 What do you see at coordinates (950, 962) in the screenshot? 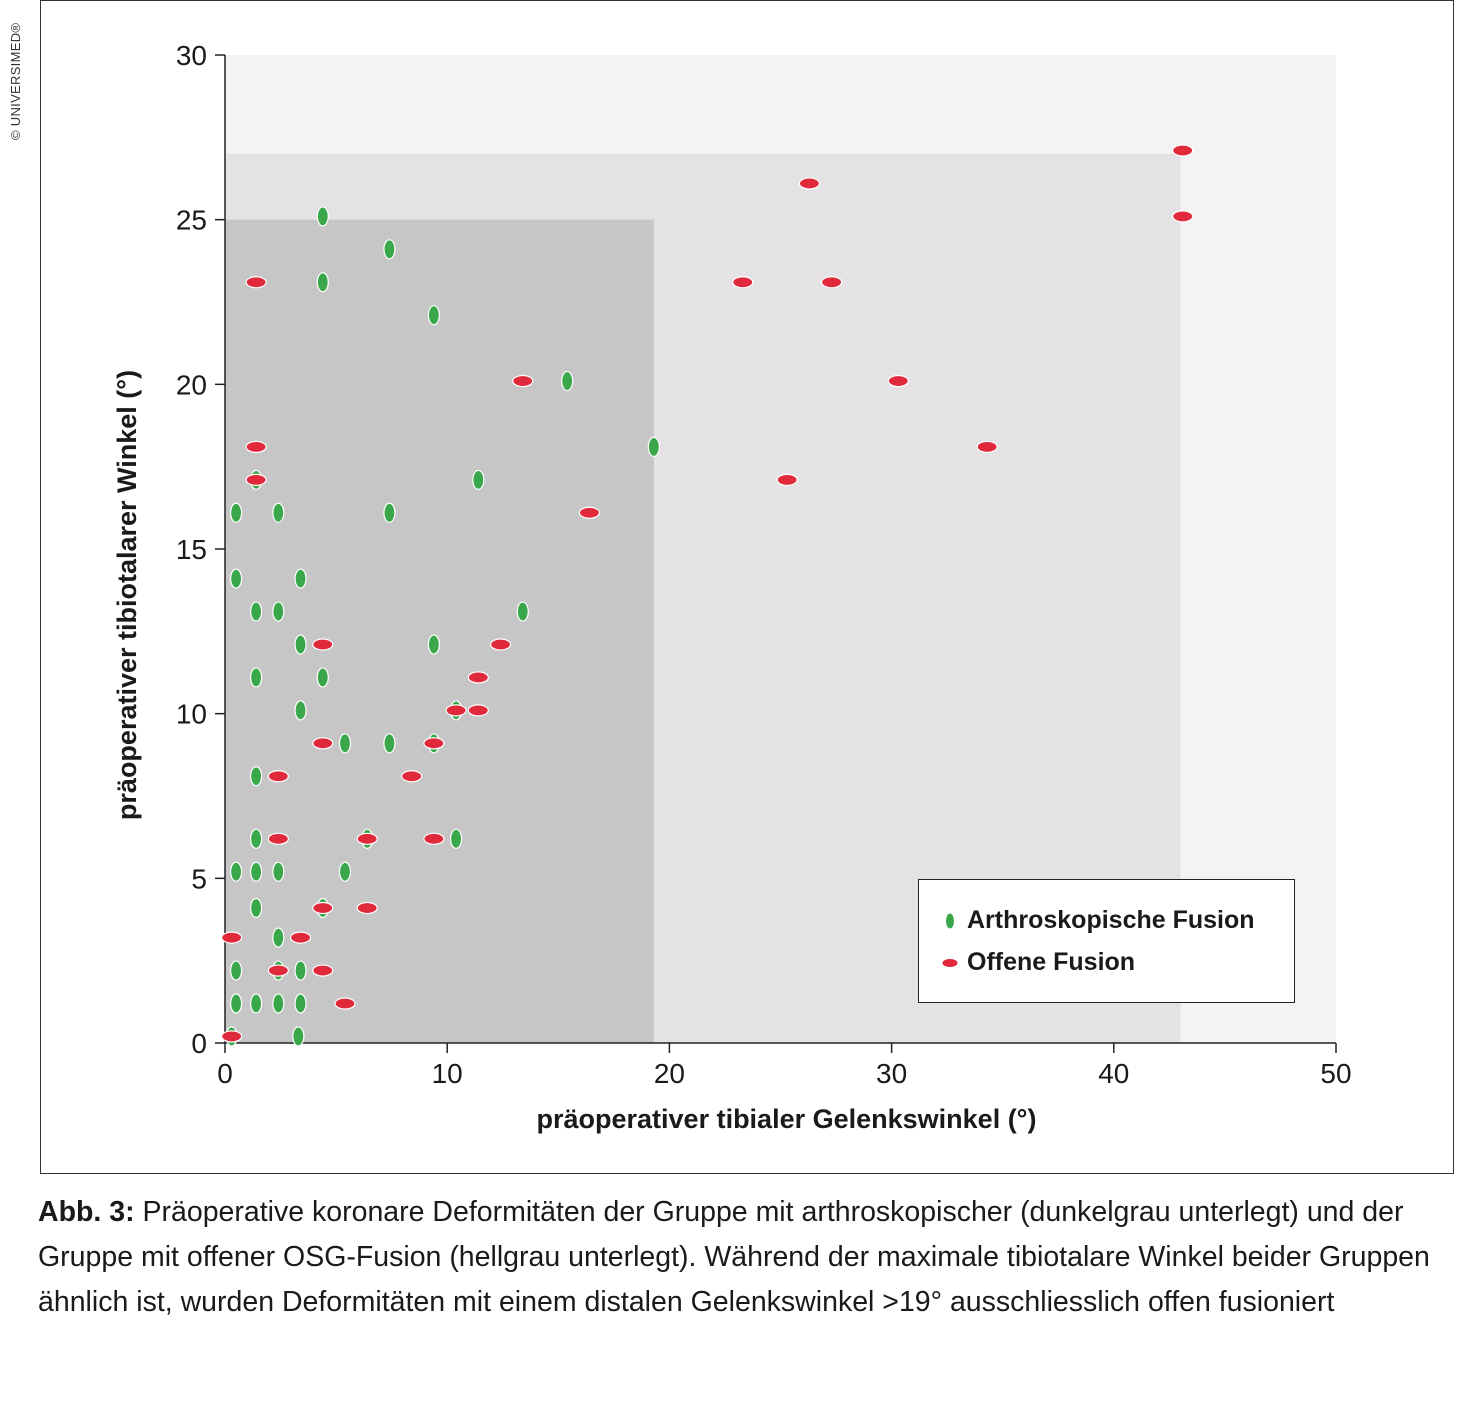
I see `red-ellipse-icon` at bounding box center [950, 962].